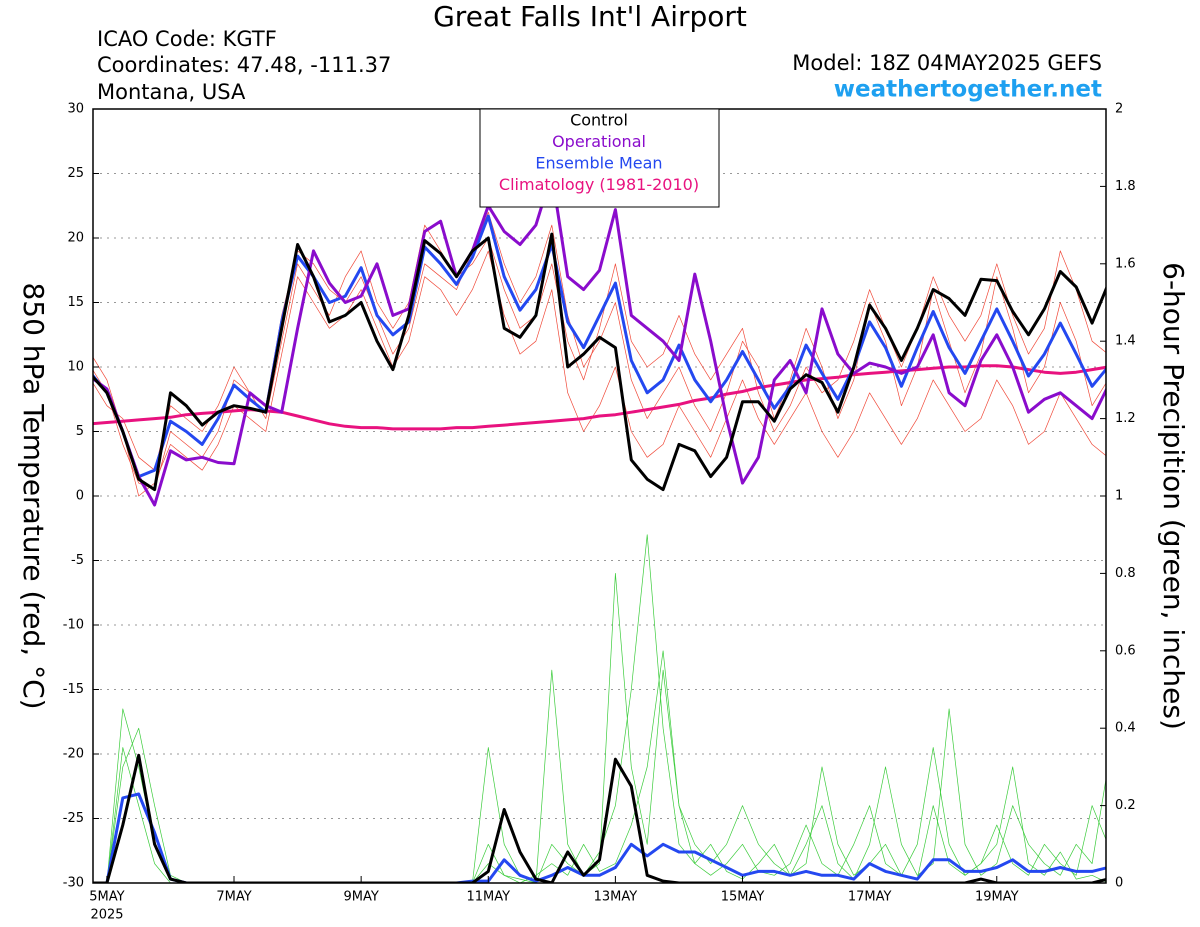 This screenshot has width=1200, height=927. Describe the element at coordinates (1125, 341) in the screenshot. I see `y2-tick-label: 1.4` at that location.